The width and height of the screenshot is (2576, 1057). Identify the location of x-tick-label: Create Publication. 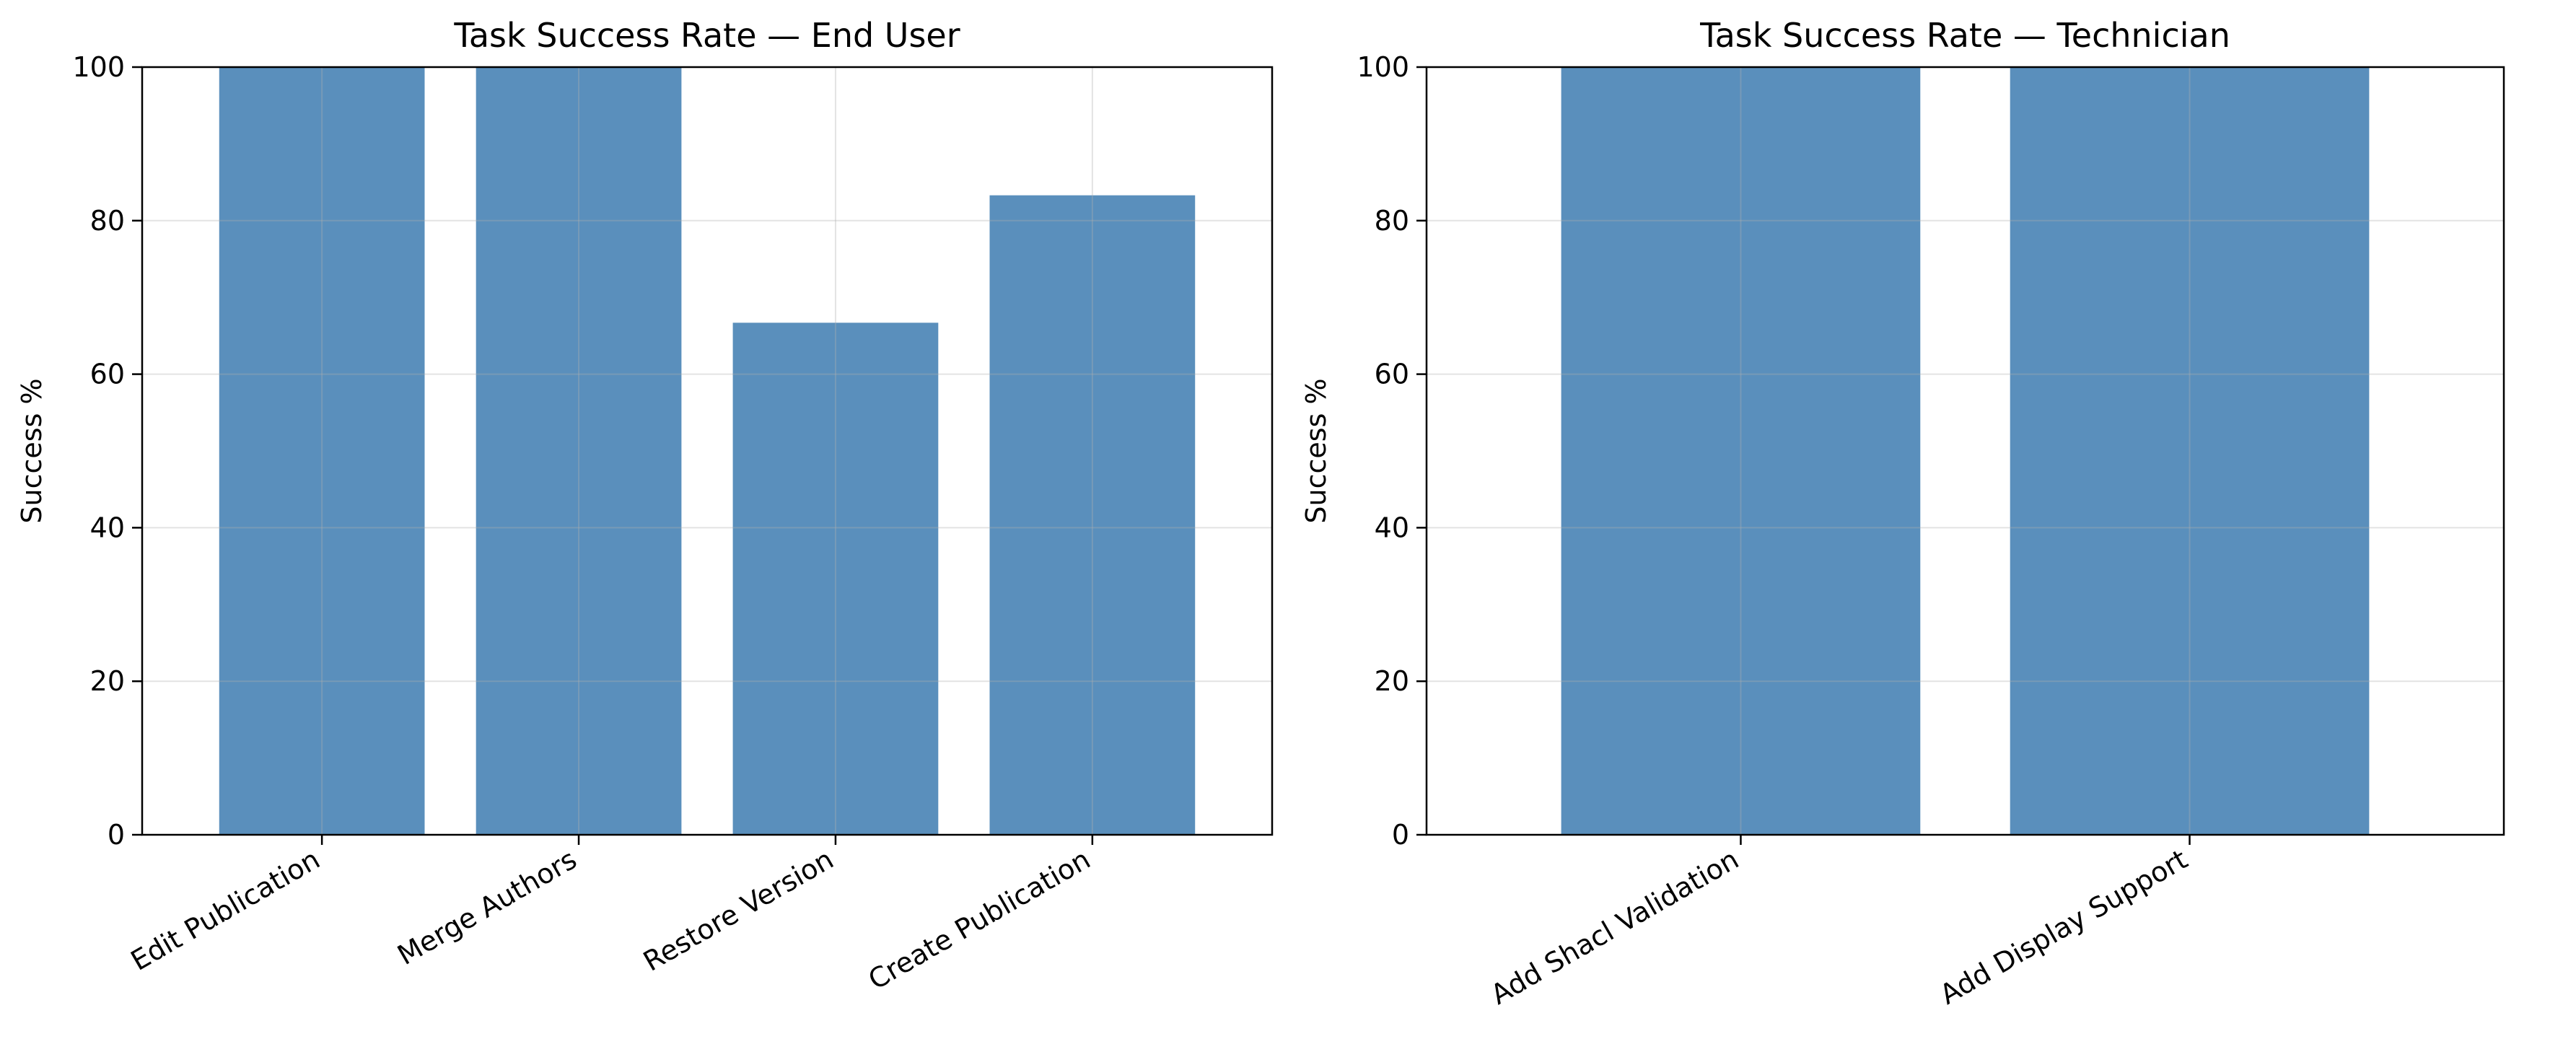
(979, 919).